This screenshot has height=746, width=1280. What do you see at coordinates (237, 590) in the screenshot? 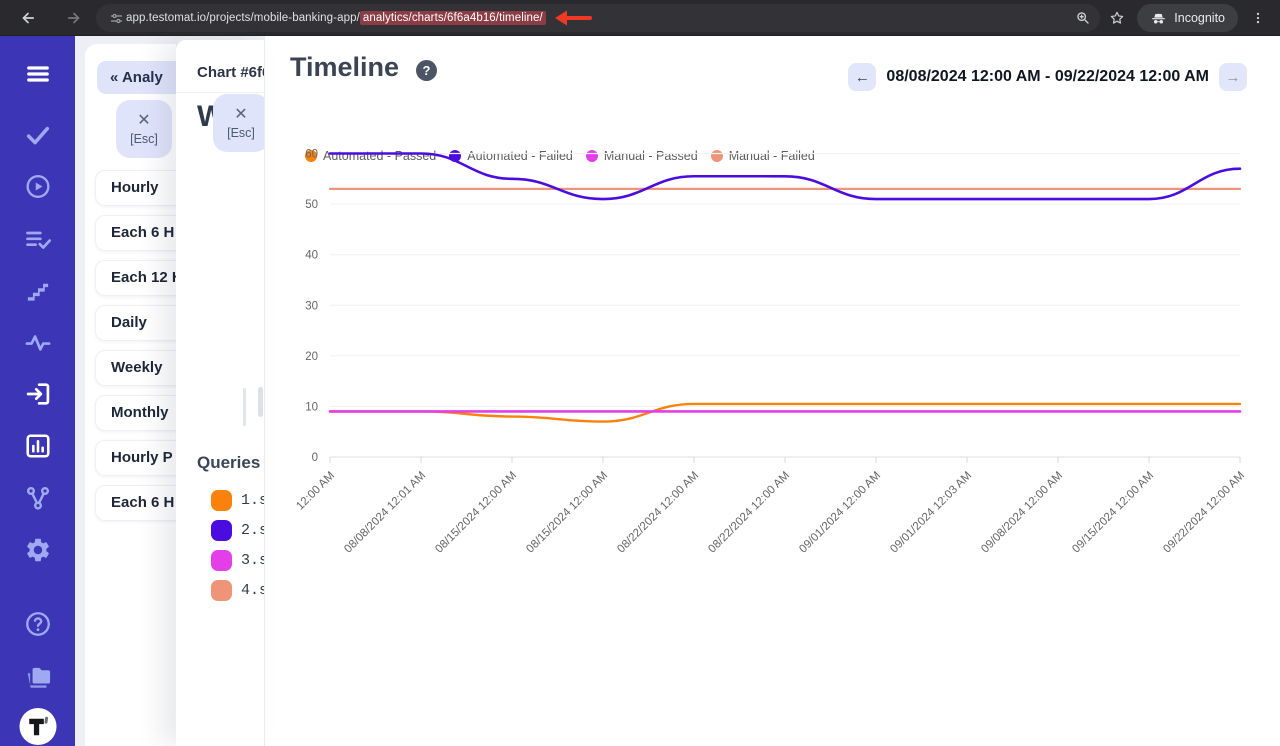
I see `query-row: 4.s` at bounding box center [237, 590].